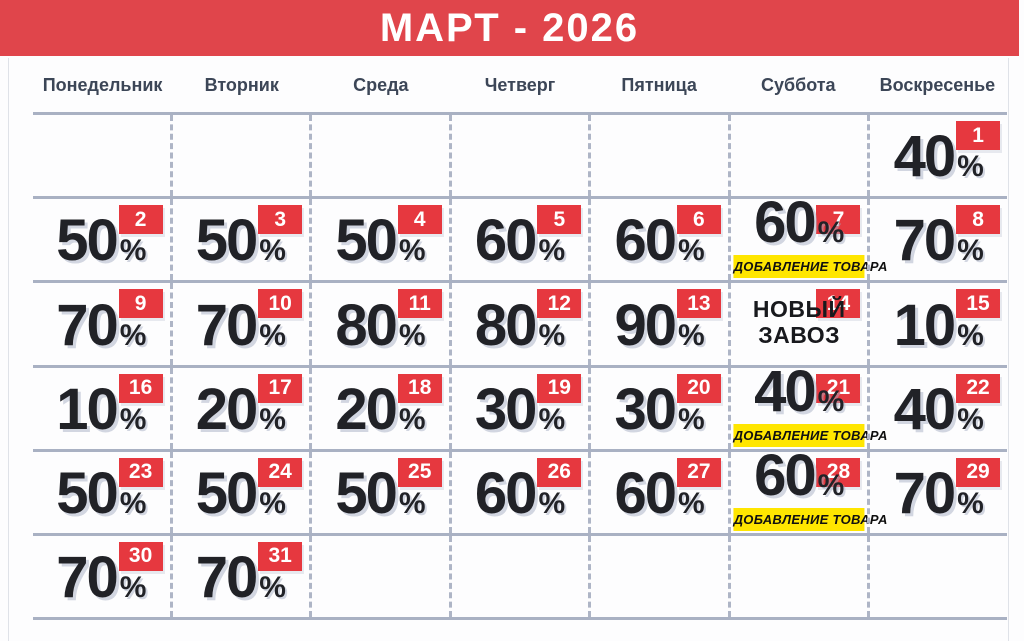  I want to click on calendar-cell: 25 50%, so click(379, 492).